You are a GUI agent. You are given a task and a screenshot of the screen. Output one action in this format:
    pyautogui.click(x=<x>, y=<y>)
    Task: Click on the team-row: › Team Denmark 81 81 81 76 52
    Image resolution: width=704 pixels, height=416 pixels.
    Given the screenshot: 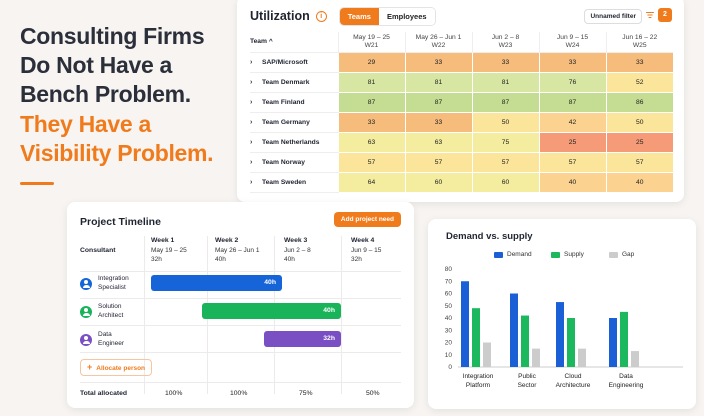 What is the action you would take?
    pyautogui.click(x=461, y=82)
    